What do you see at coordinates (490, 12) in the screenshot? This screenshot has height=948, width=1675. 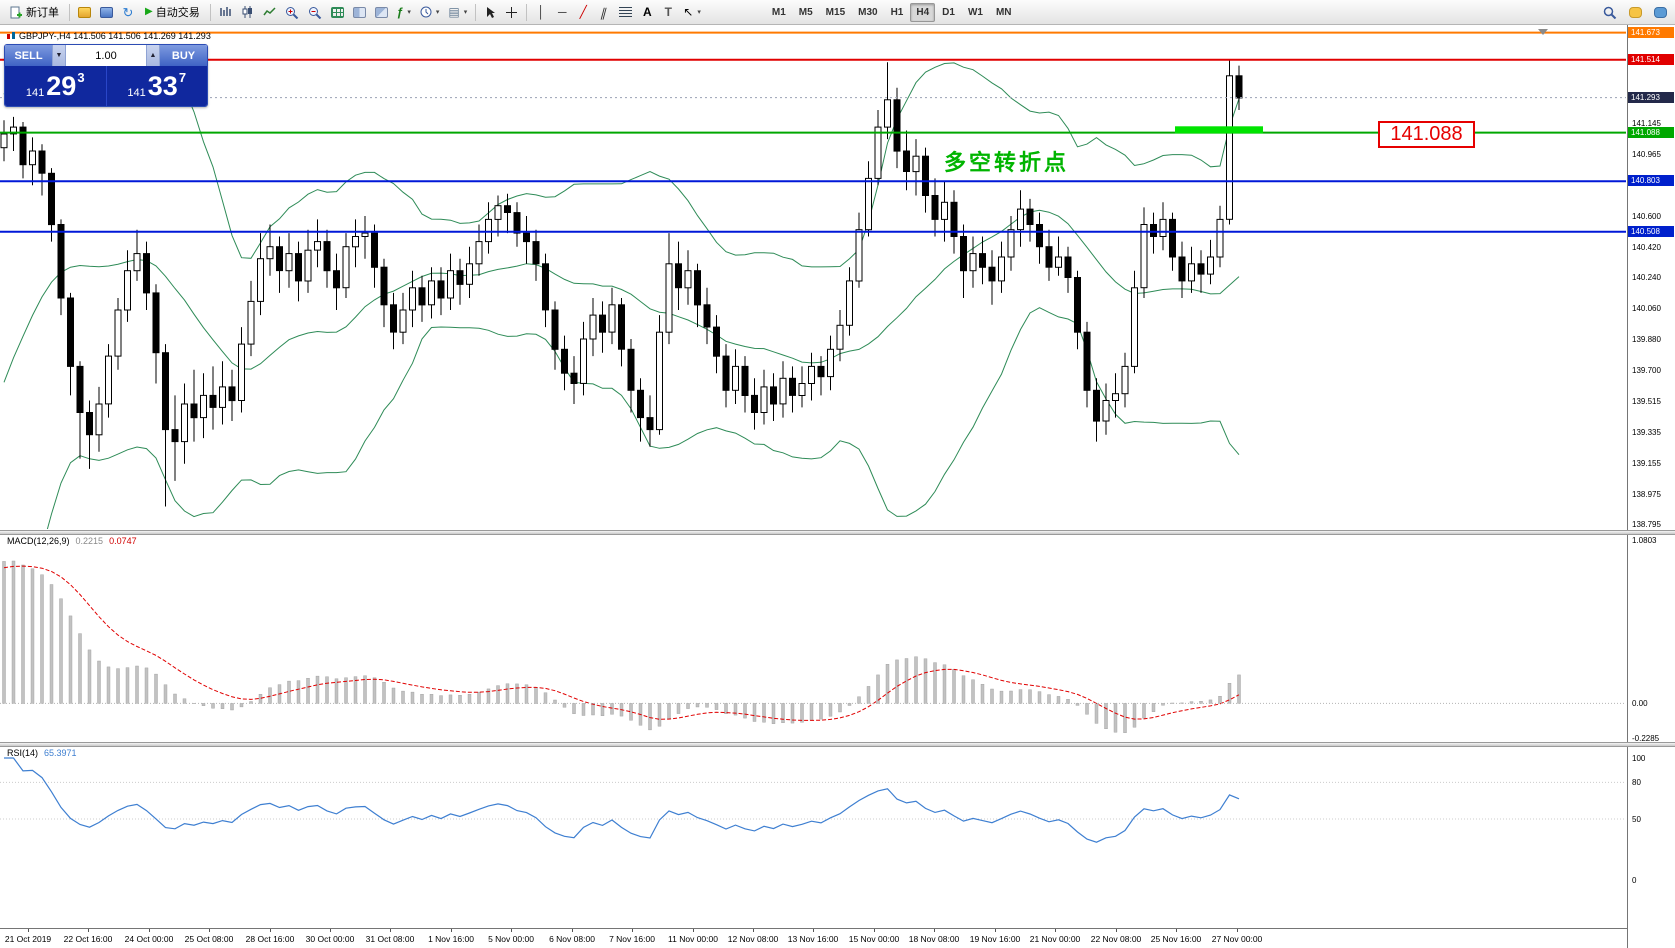 I see `cursor-button` at bounding box center [490, 12].